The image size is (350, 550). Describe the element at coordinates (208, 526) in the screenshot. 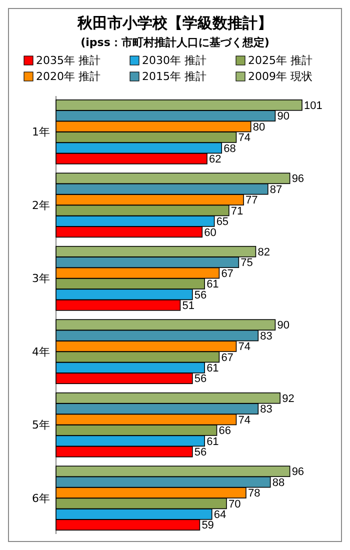

I see `data-label: 59` at that location.